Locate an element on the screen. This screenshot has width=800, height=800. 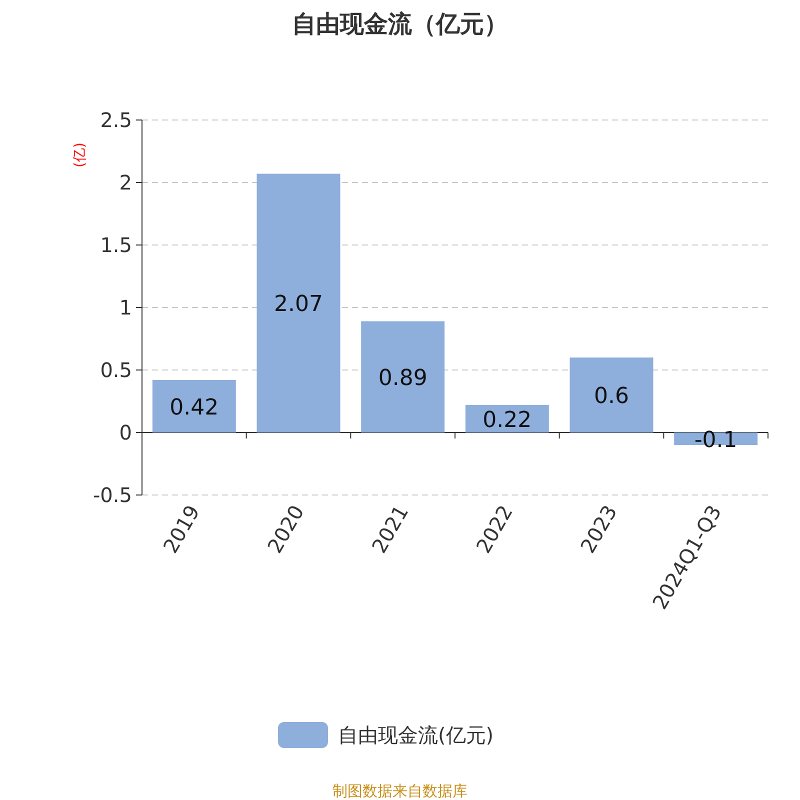
y-axis-title: (亿) is located at coordinates (80, 155).